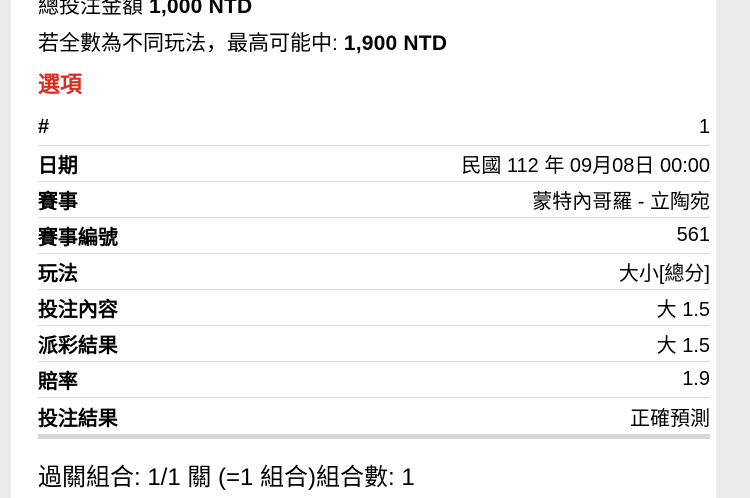 The height and width of the screenshot is (498, 750). I want to click on row-label: 派彩結果, so click(78, 346).